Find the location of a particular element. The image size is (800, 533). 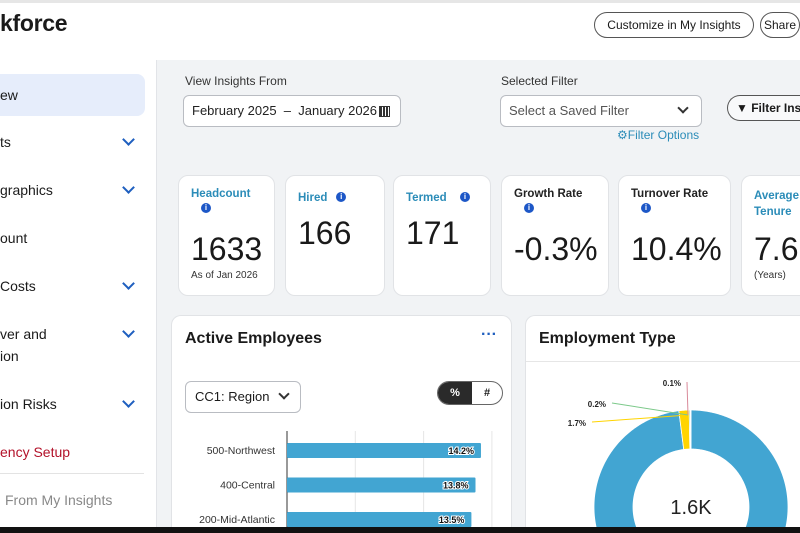

kpi-card-headcount: Headcount i 1633 As of Jan 2026 is located at coordinates (226, 235).